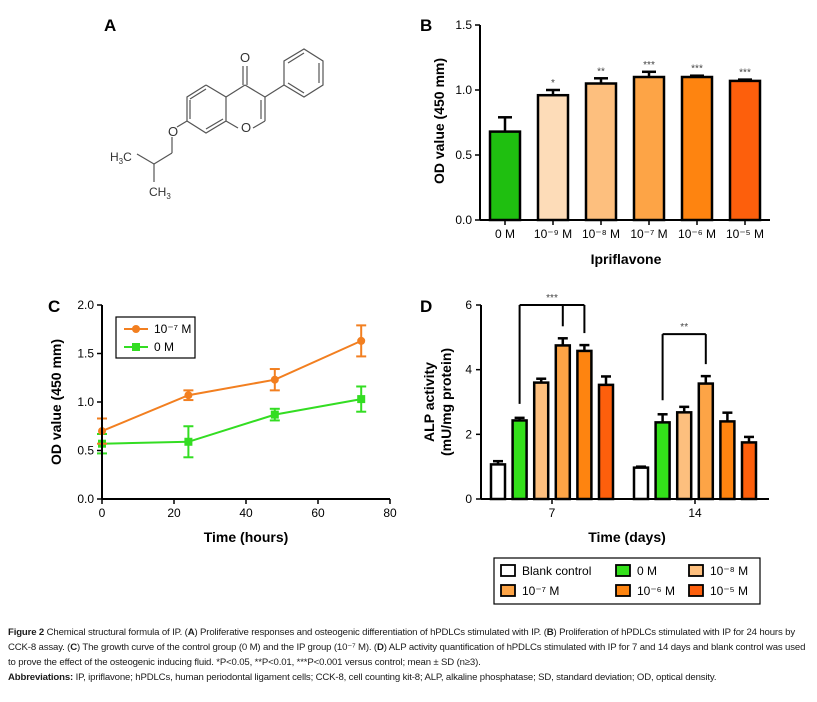  What do you see at coordinates (468, 305) in the screenshot?
I see `y-tick-label: 6` at bounding box center [468, 305].